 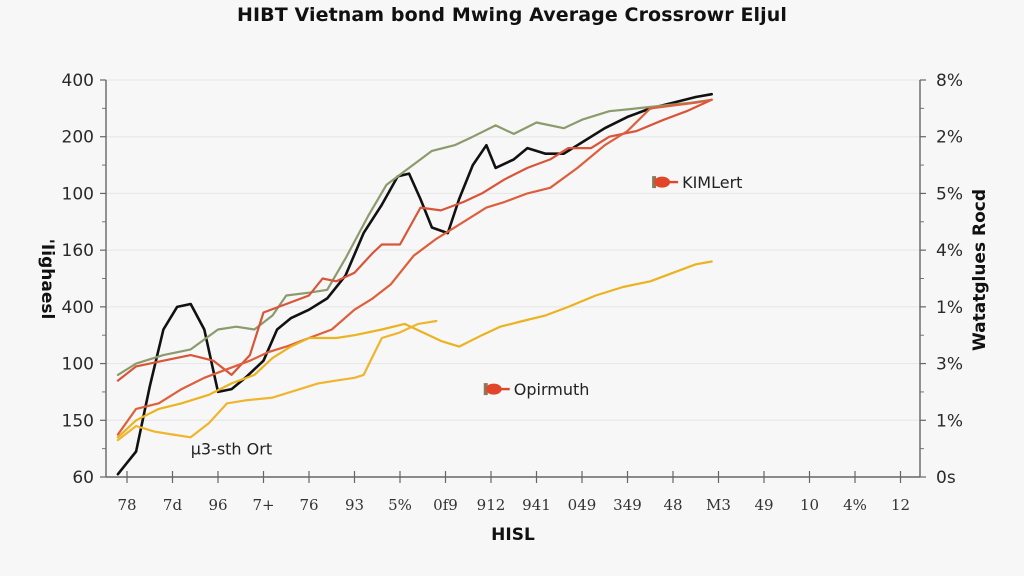 What do you see at coordinates (78, 421) in the screenshot?
I see `y-tick-label: 150` at bounding box center [78, 421].